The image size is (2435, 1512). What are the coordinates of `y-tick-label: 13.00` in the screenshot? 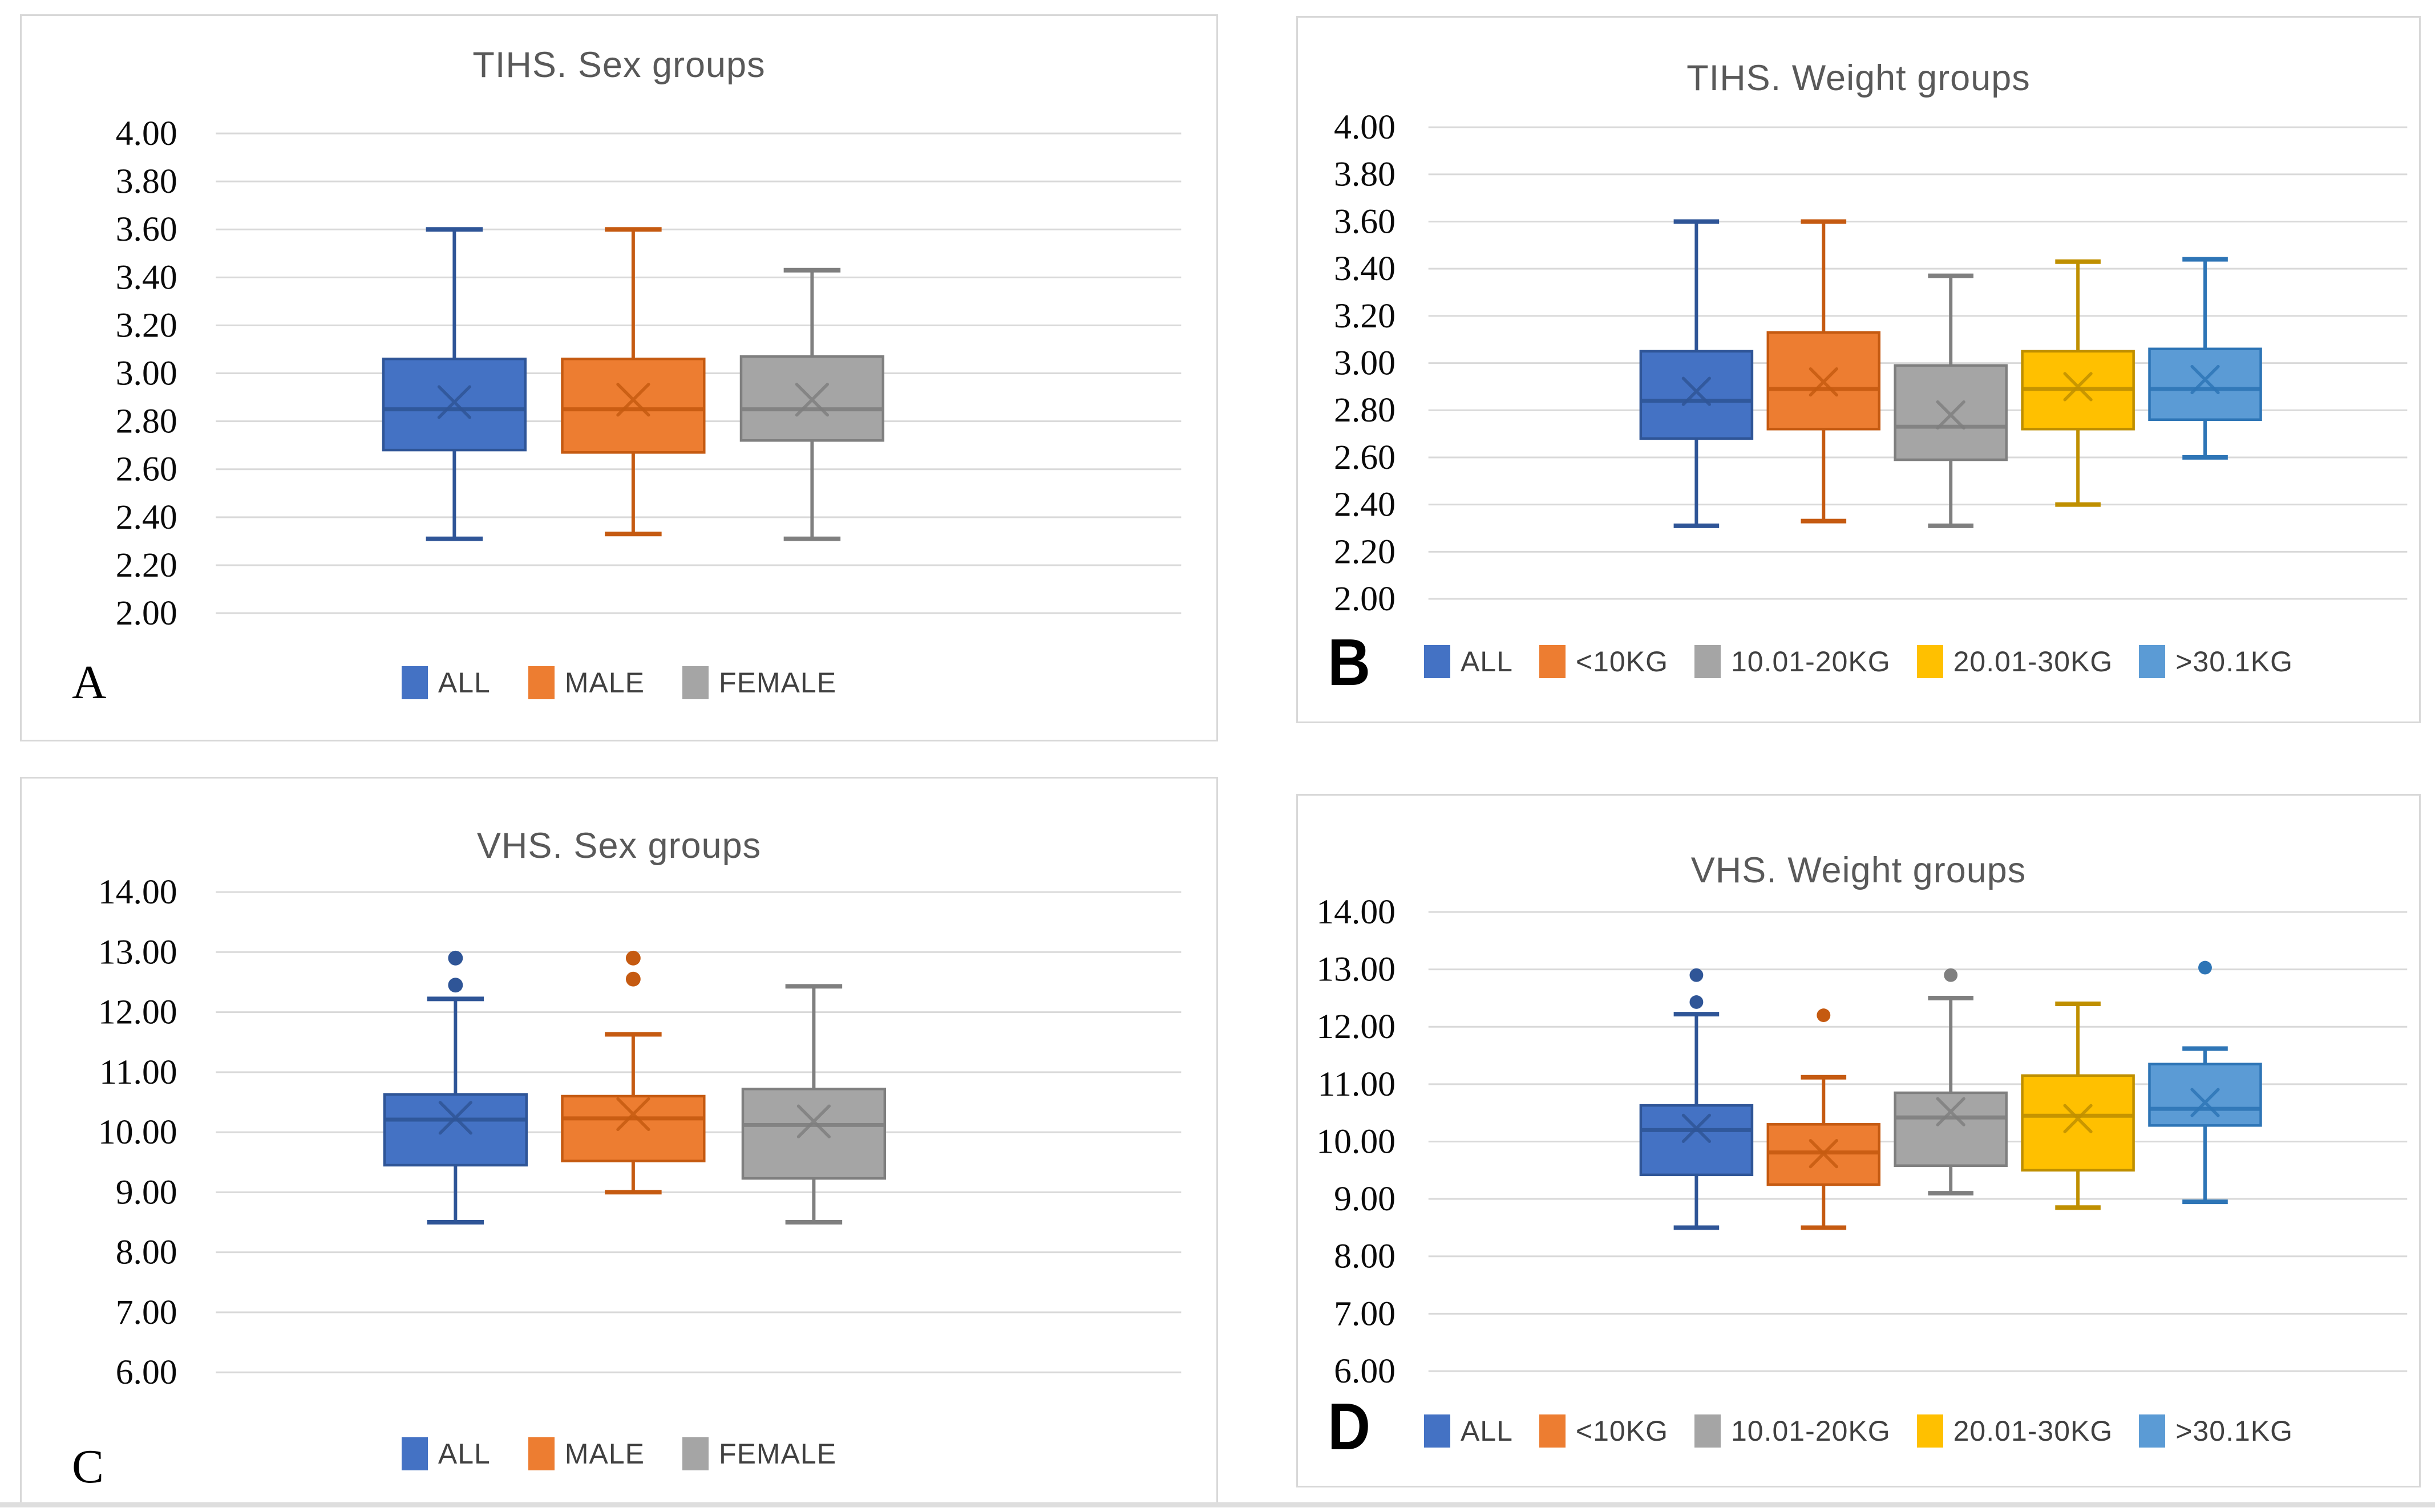 It's located at (1356, 969).